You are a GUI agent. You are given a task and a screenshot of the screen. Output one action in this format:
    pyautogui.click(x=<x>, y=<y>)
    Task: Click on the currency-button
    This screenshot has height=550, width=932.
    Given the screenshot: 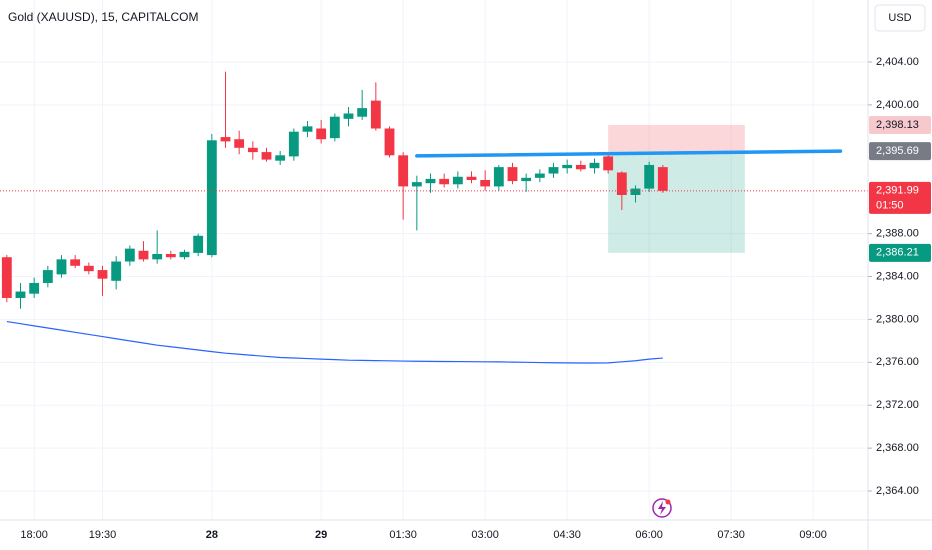 What is the action you would take?
    pyautogui.click(x=900, y=18)
    